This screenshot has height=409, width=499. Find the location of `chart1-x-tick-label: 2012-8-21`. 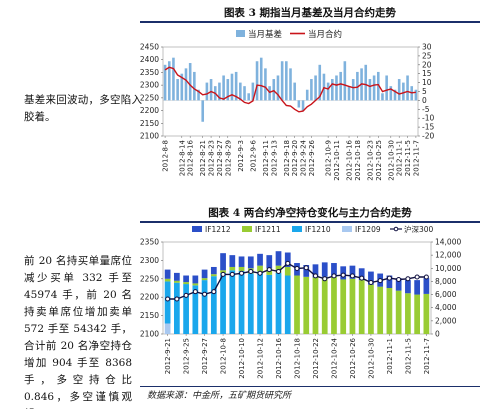

chart1-x-tick-label: 2012-8-21 is located at coordinates (203, 158).